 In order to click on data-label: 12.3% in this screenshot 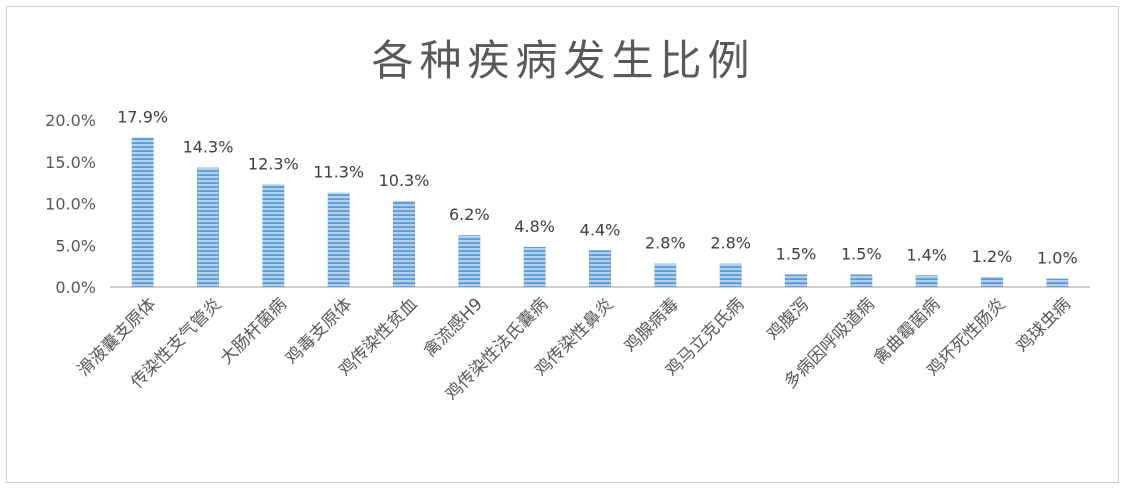, I will do `click(273, 163)`.